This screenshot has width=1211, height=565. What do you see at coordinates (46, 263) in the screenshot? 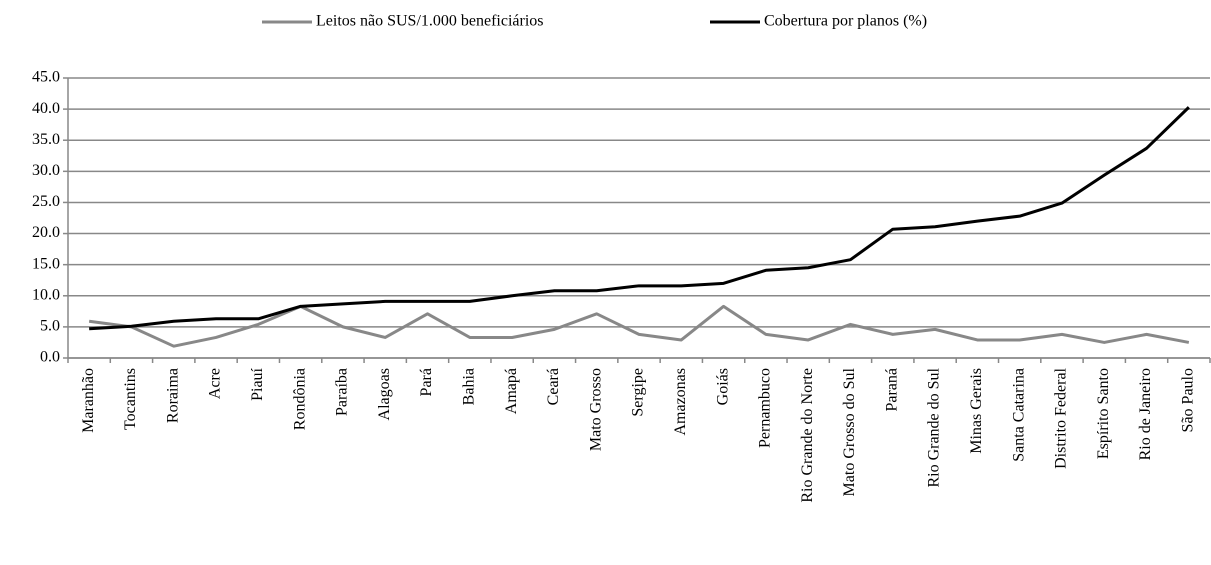
I see `y-tick-label: 15.0` at bounding box center [46, 263].